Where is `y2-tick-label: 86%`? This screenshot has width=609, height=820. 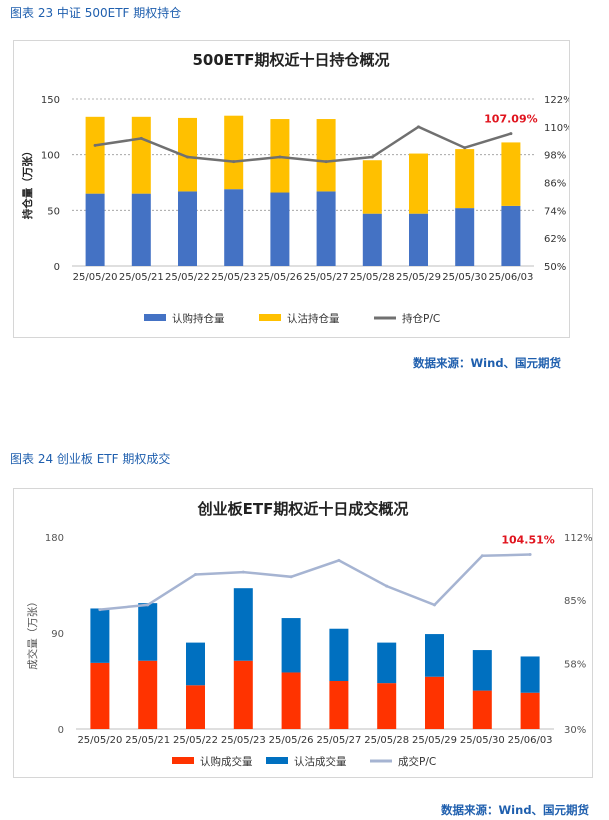 y2-tick-label: 86% is located at coordinates (555, 184).